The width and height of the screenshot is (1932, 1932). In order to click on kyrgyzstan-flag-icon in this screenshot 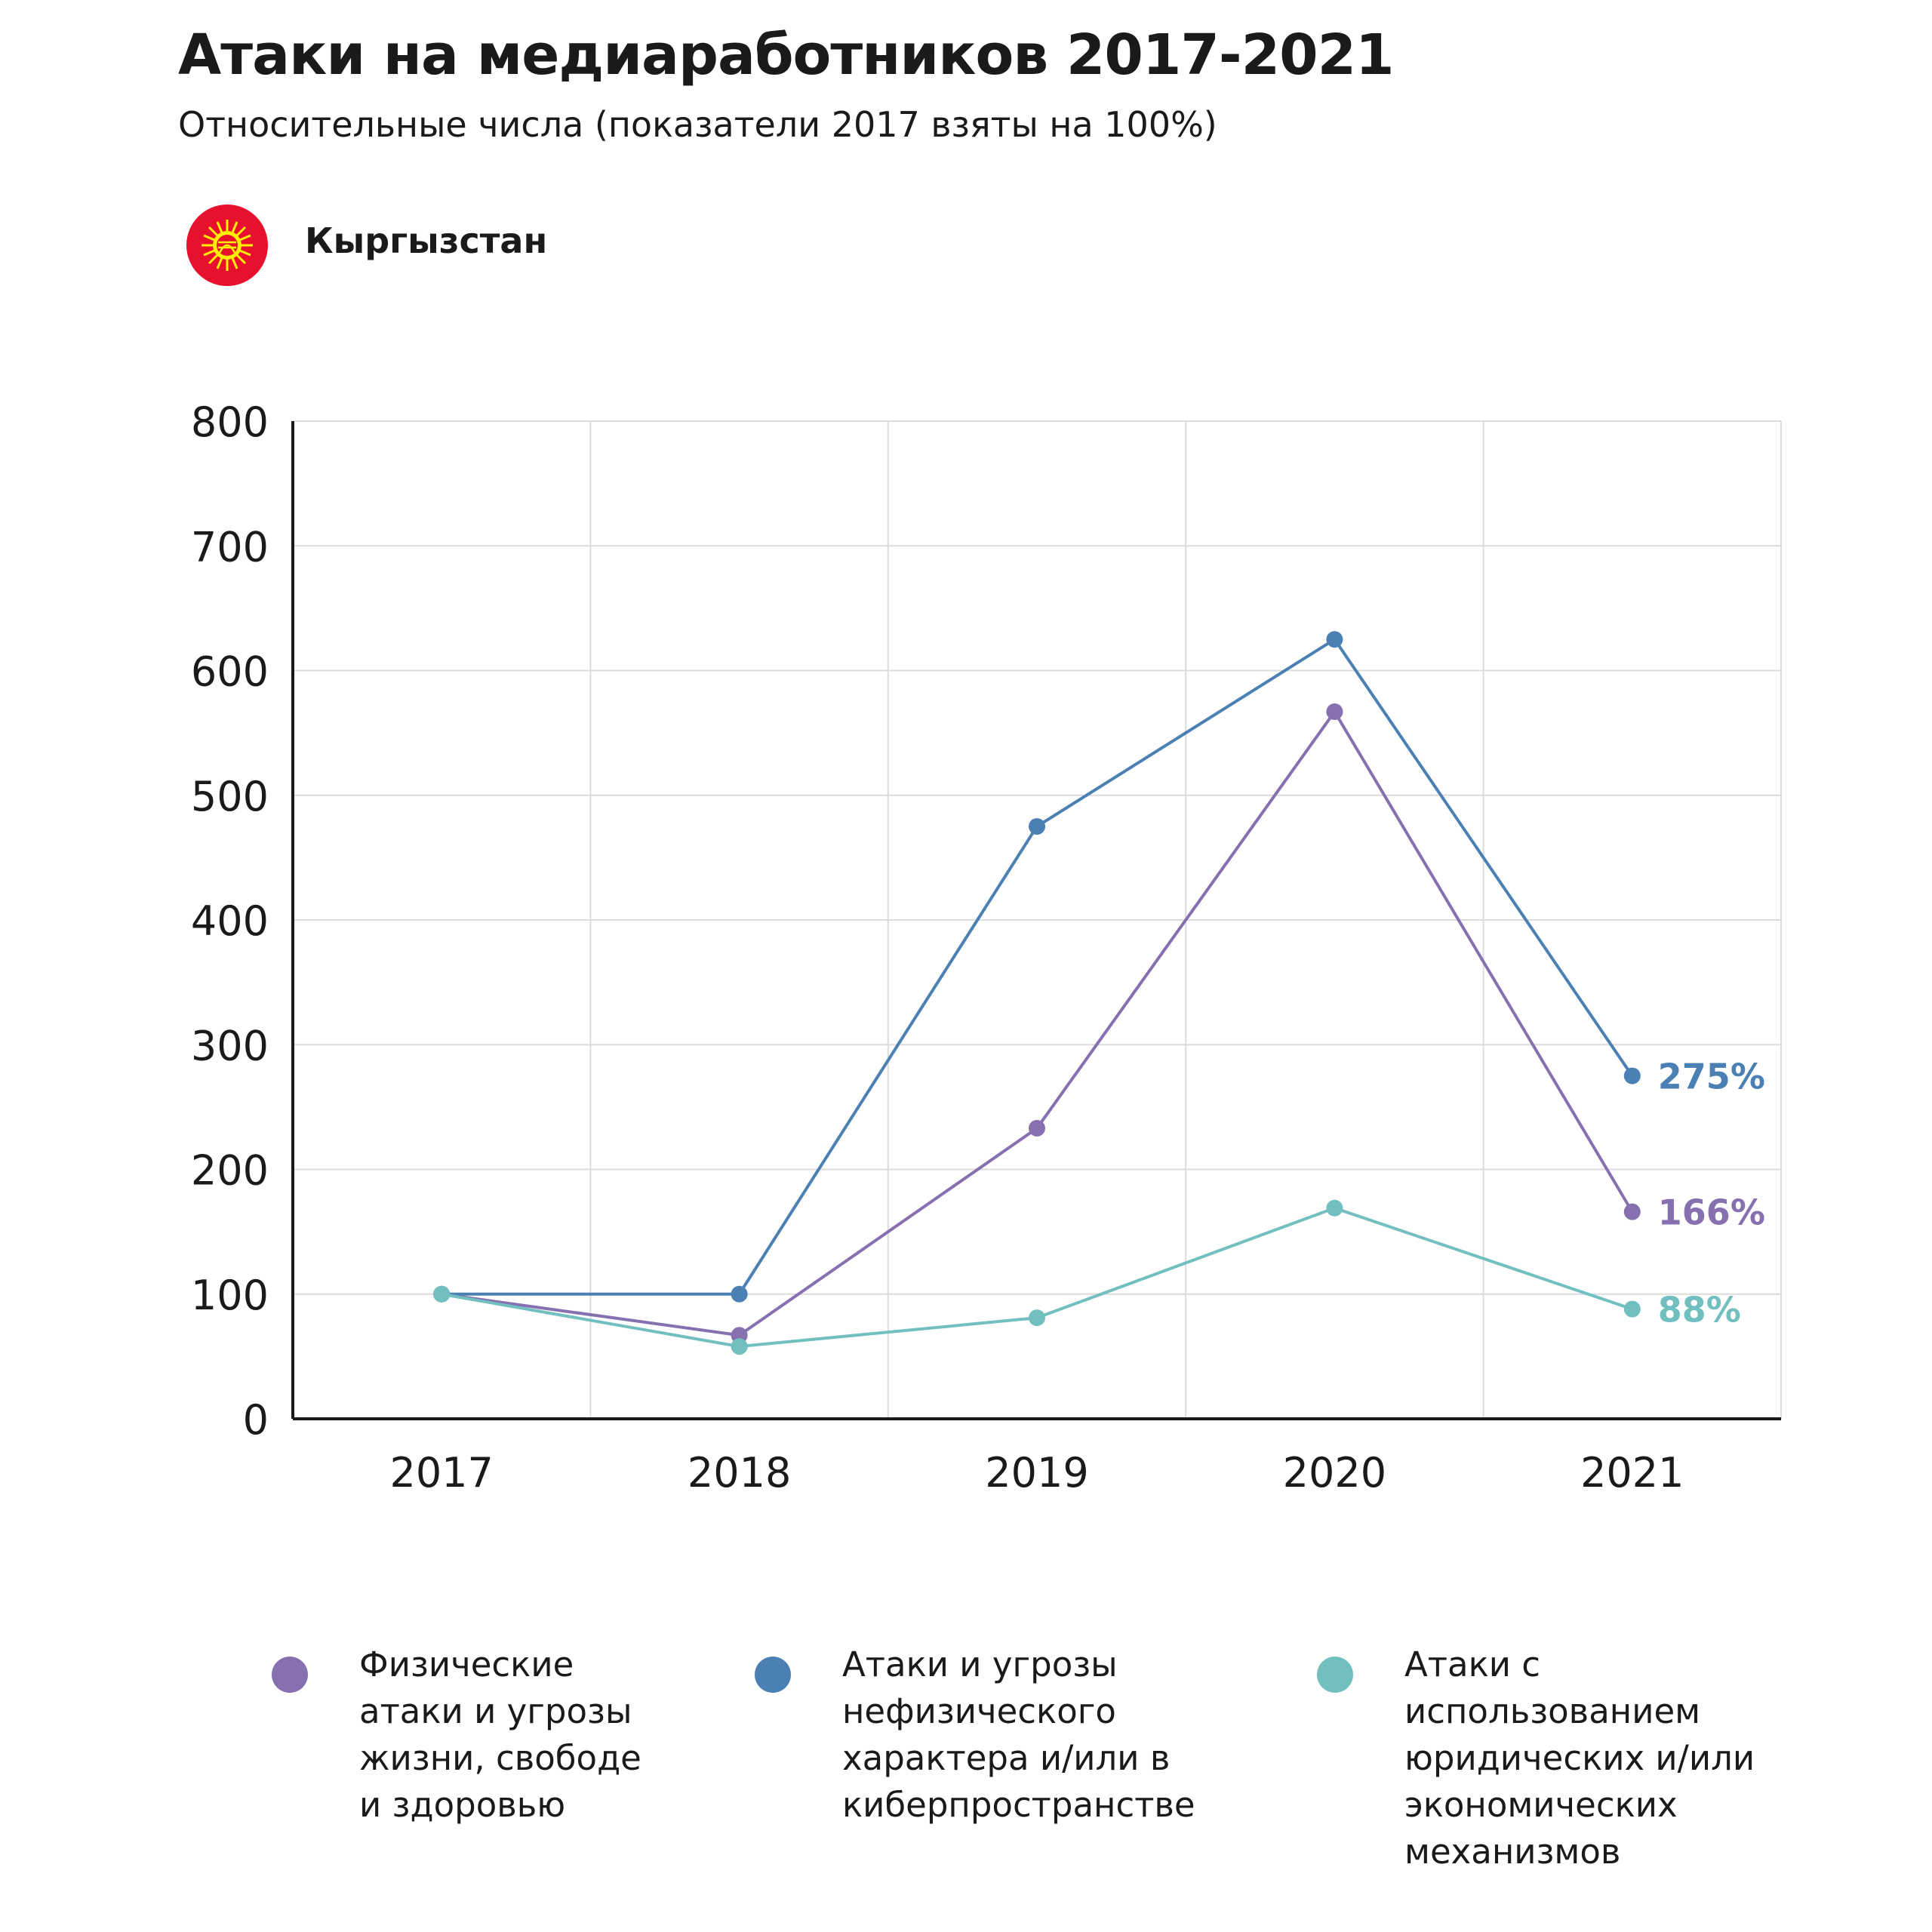, I will do `click(227, 245)`.